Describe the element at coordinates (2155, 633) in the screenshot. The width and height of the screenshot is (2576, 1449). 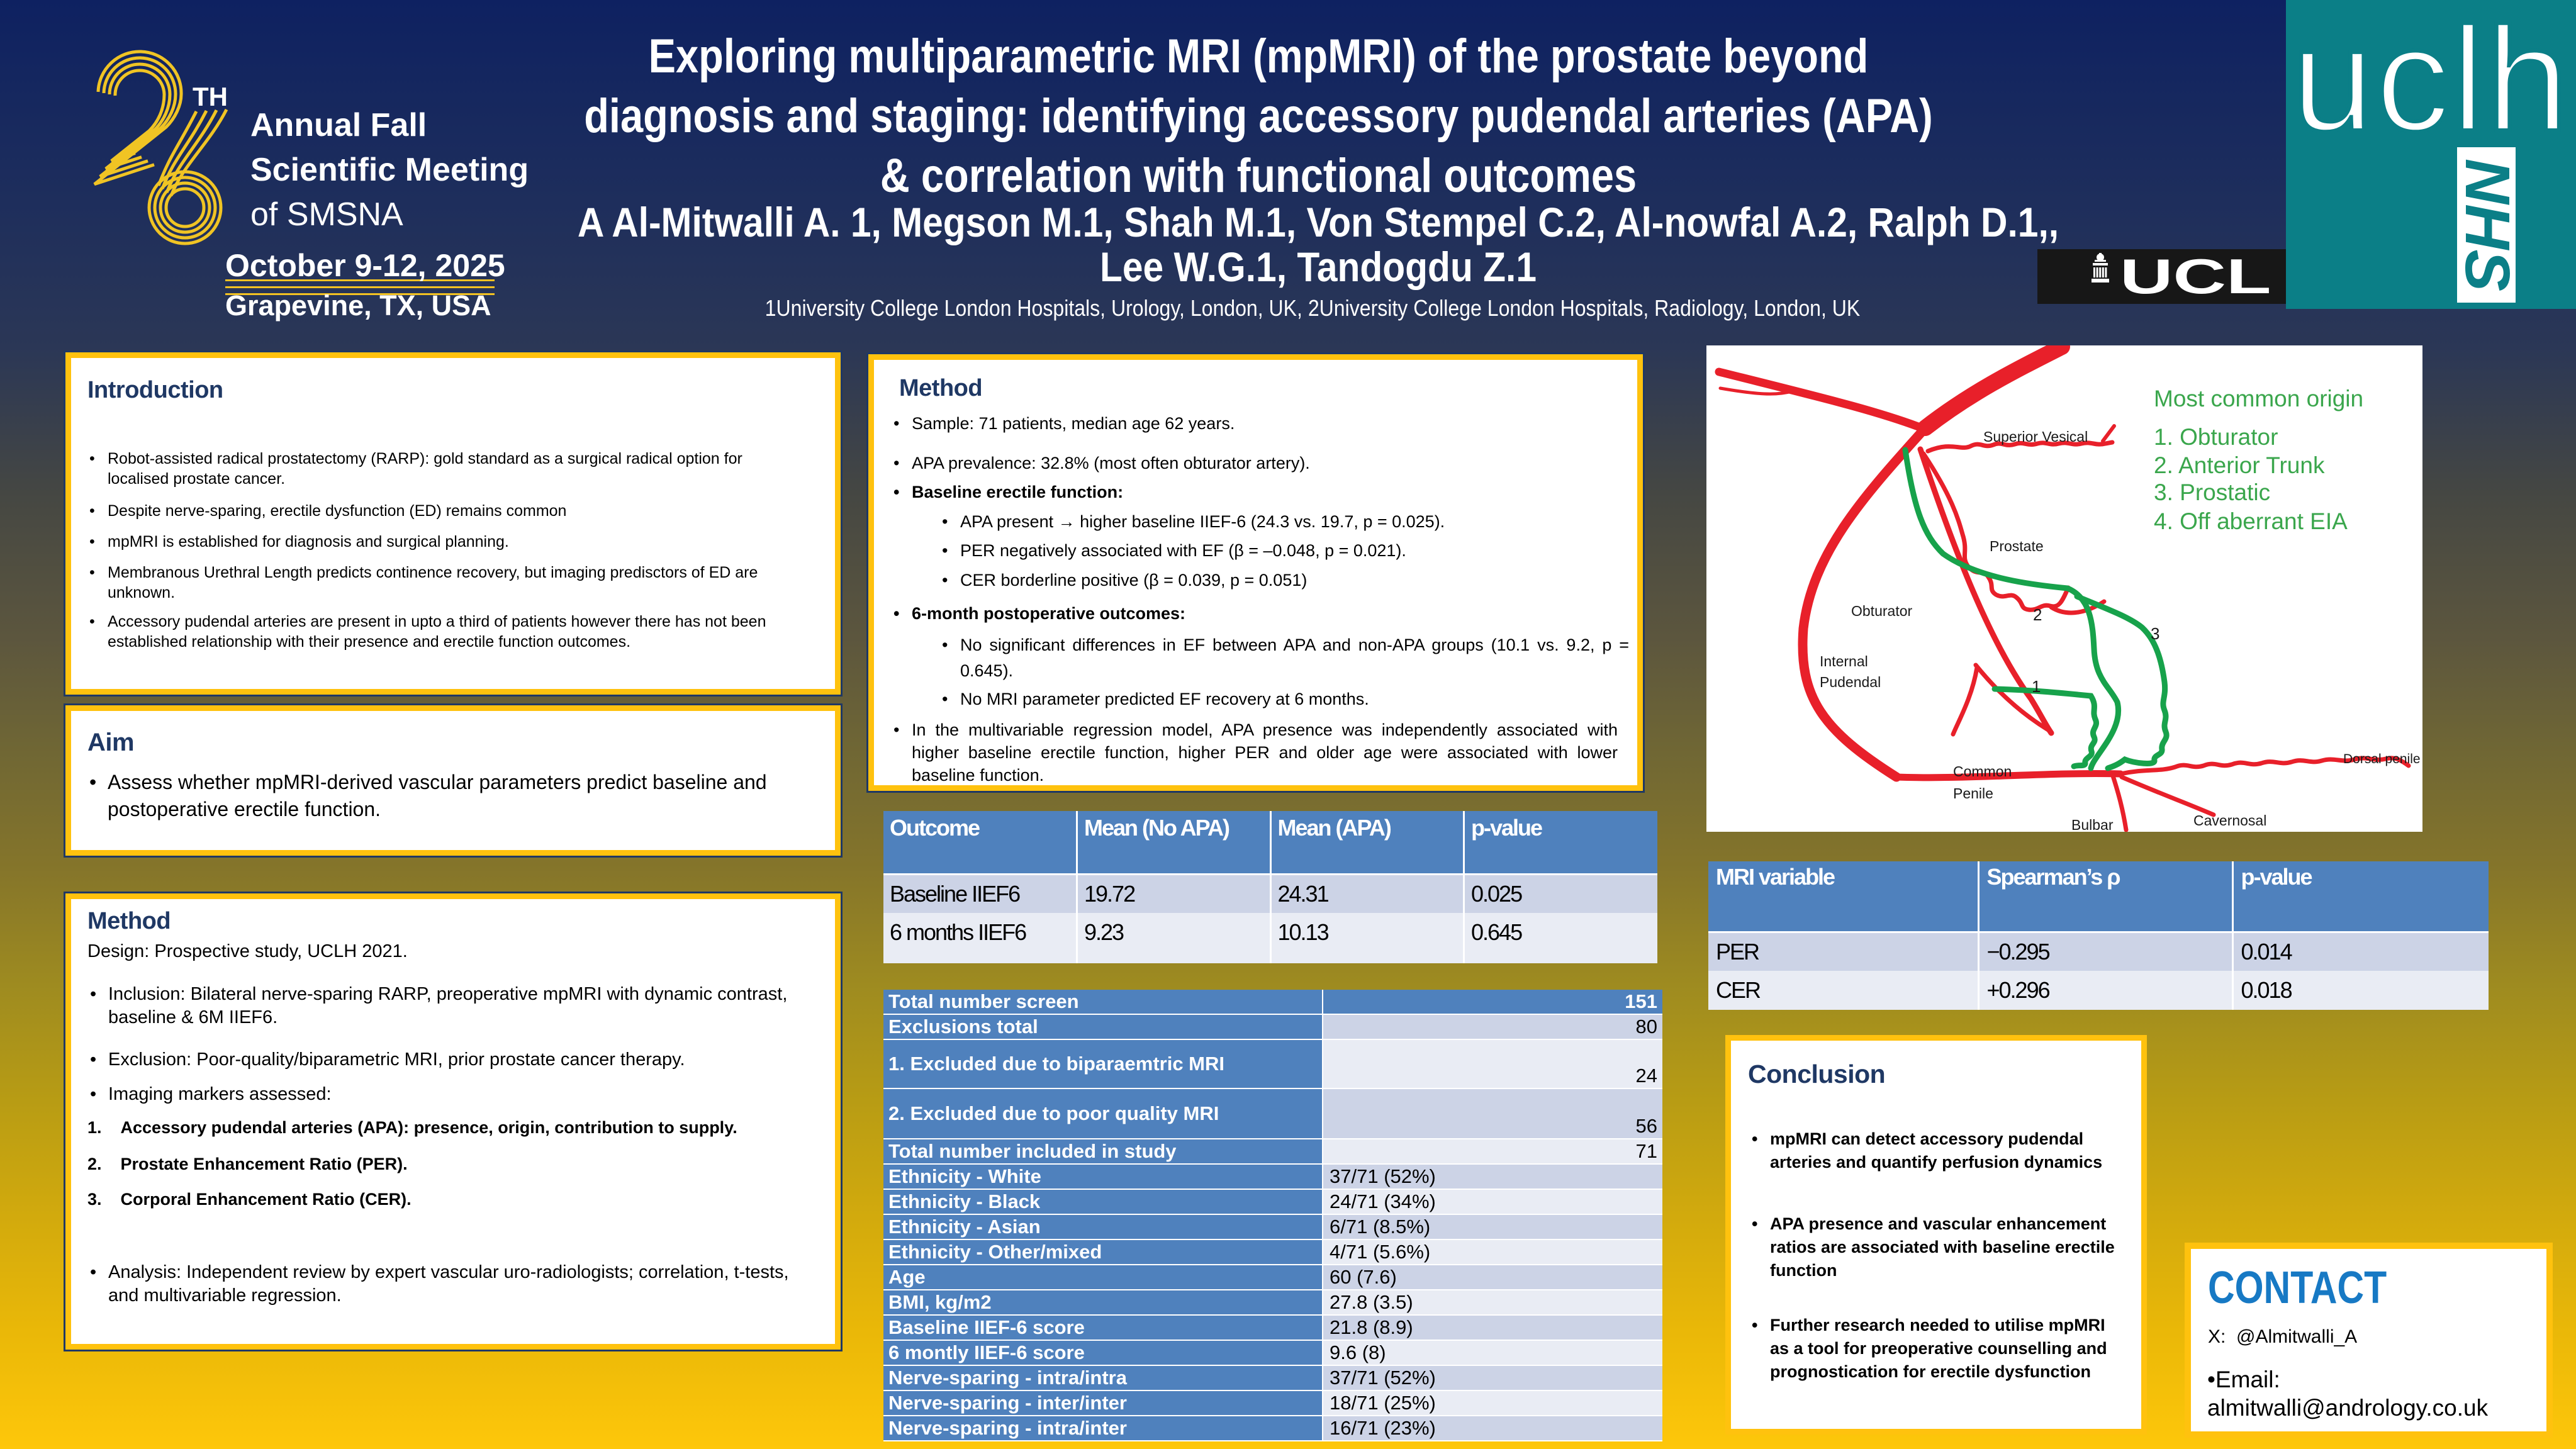
I see `svg-text: 3` at that location.